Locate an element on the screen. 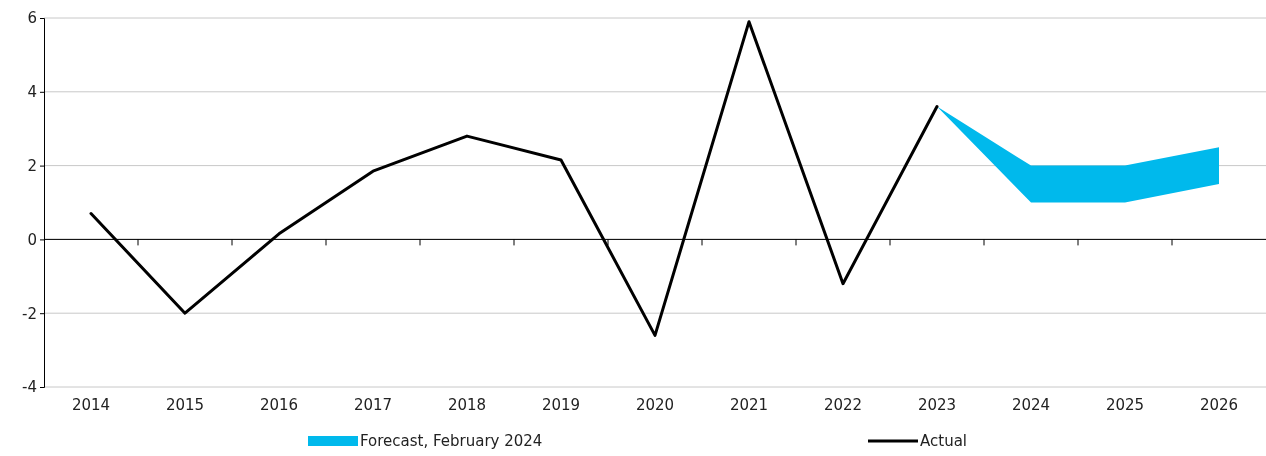 The height and width of the screenshot is (456, 1266). x-tick-label: 2021 is located at coordinates (749, 404).